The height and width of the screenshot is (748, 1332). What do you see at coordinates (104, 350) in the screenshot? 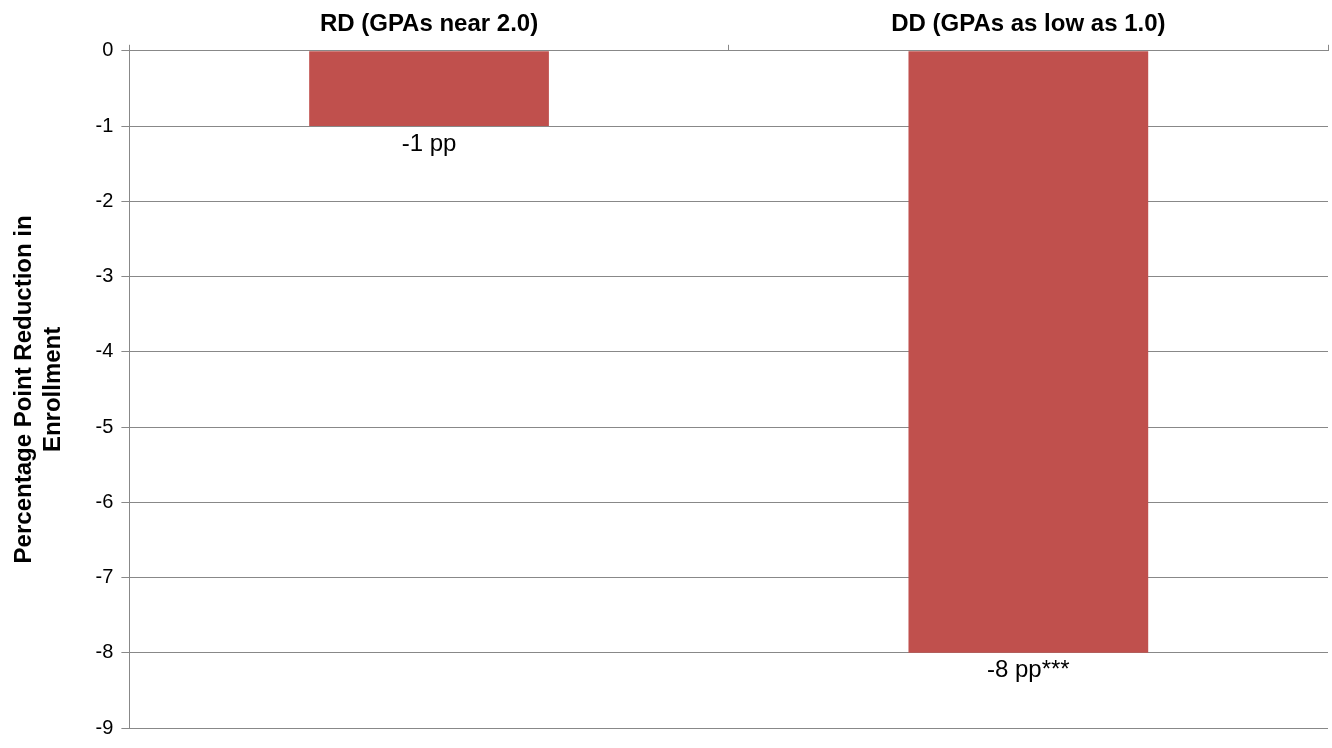
I see `y-tick-label: -4` at bounding box center [104, 350].